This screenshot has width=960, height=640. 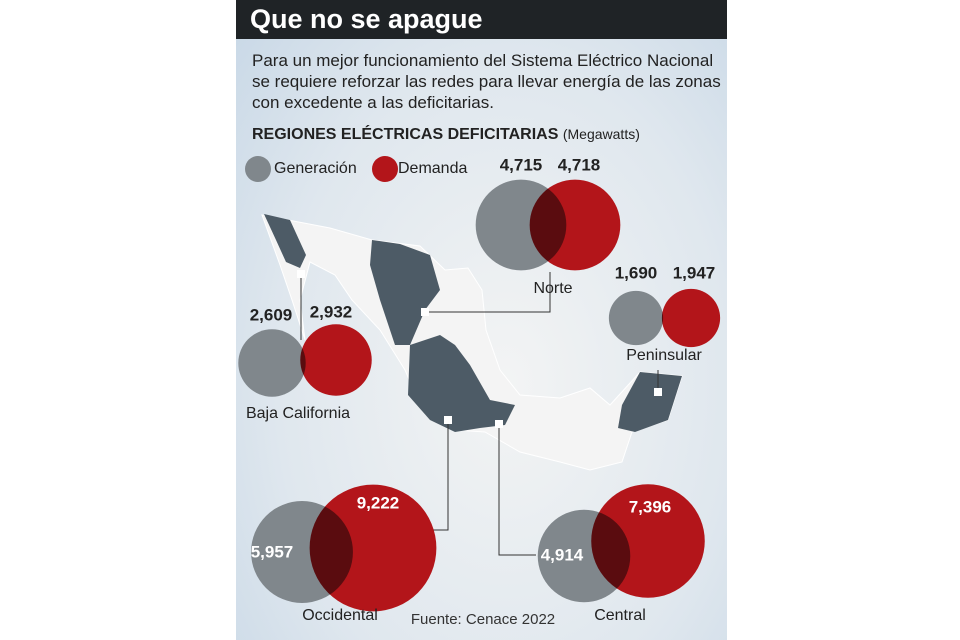 What do you see at coordinates (650, 506) in the screenshot?
I see `value-label: 7,396` at bounding box center [650, 506].